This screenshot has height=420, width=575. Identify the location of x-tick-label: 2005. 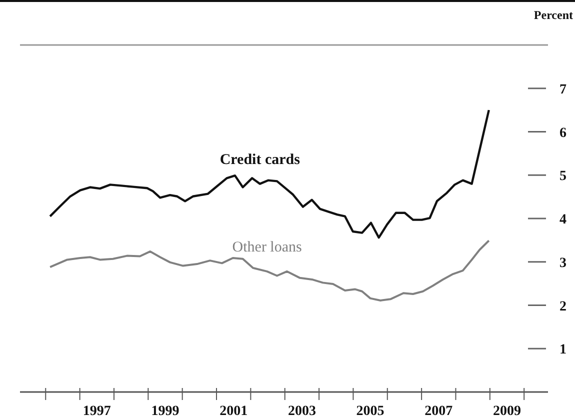
(370, 411).